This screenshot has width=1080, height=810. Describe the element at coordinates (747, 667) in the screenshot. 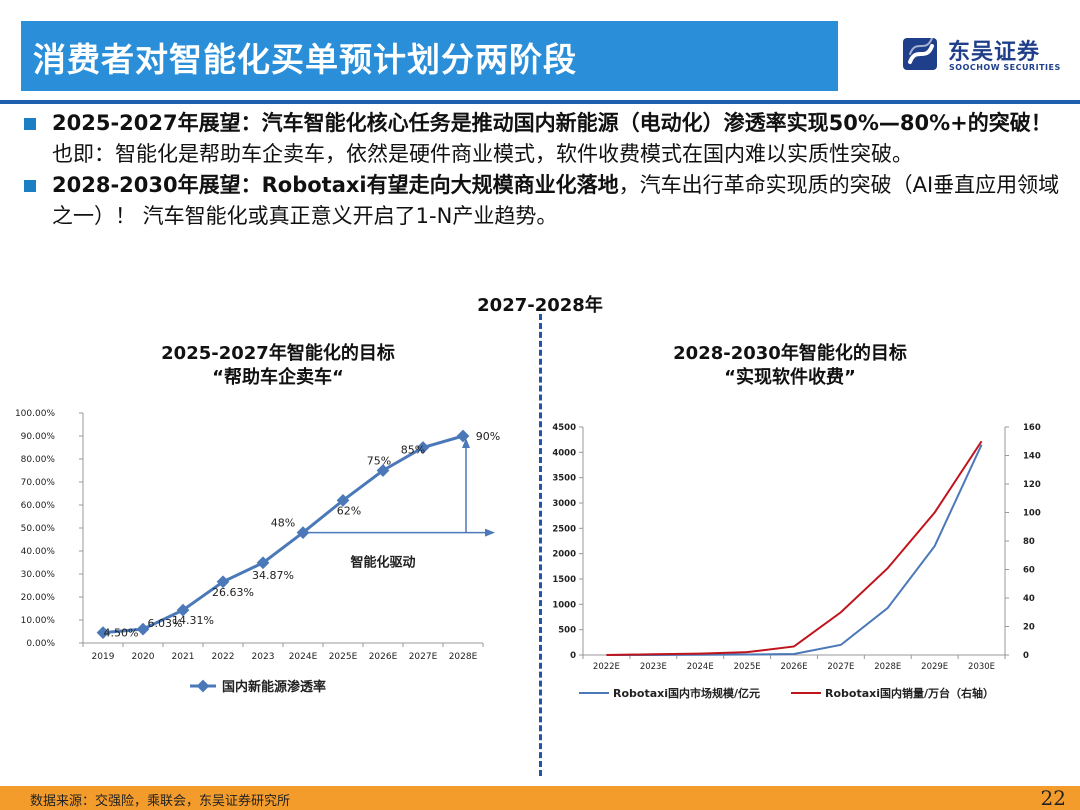

I see `right-x-tick-label: 2025E` at that location.